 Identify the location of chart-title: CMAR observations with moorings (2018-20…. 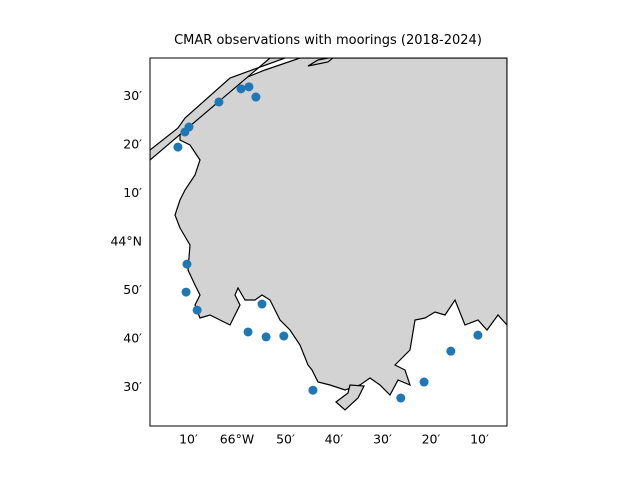
(328, 40).